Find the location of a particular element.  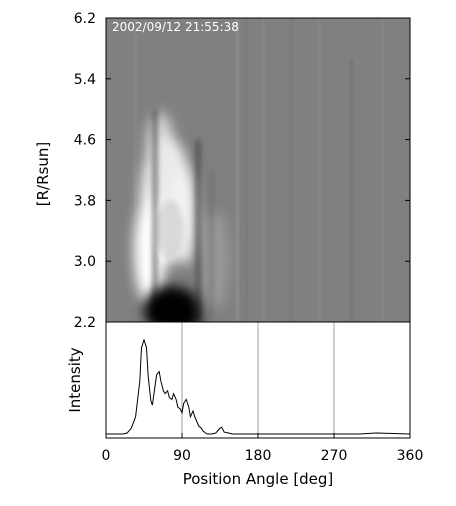

x-axis-ticks: 0 90 180 270 360 is located at coordinates (263, 448).